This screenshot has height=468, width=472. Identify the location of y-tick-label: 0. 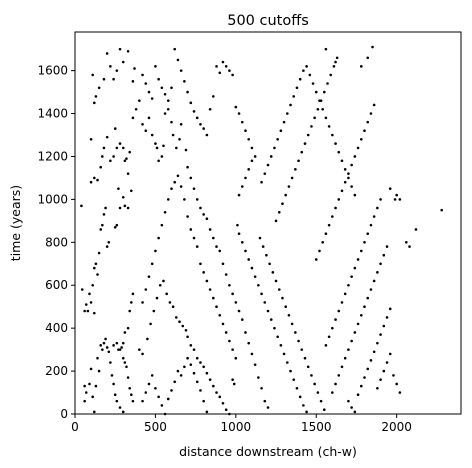
(64, 414).